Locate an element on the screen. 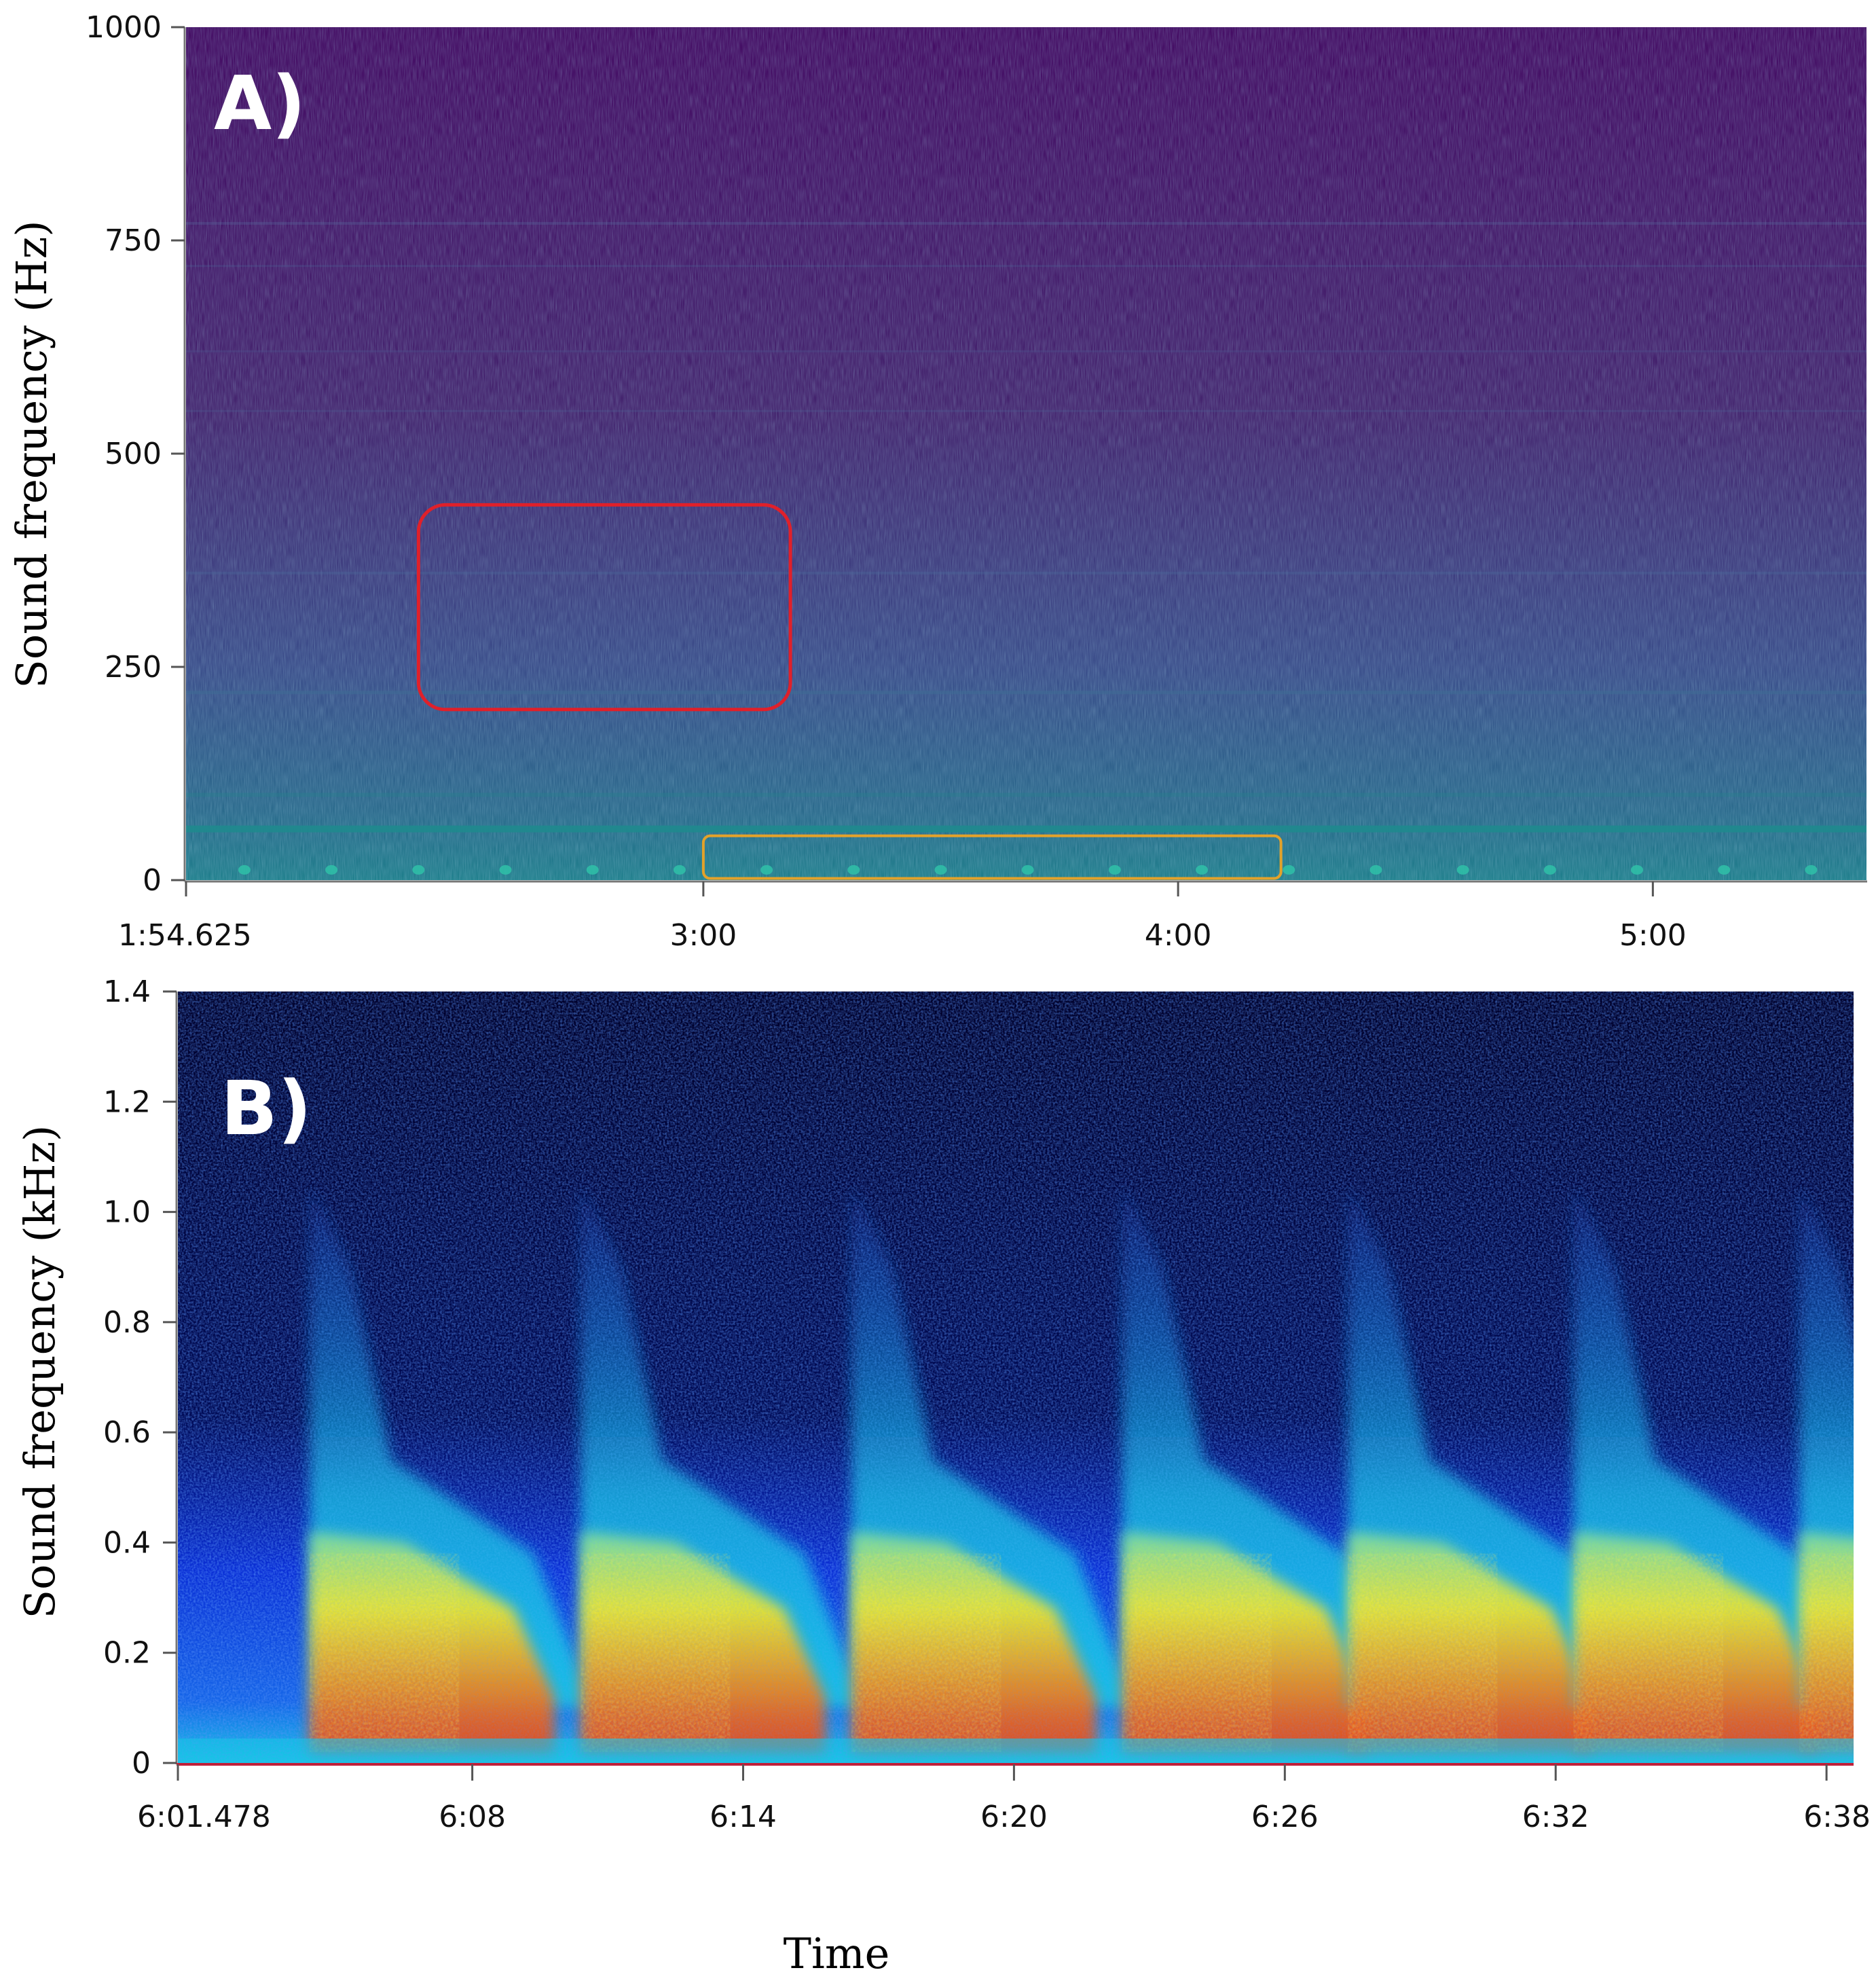  y-tick-label-a: 750 is located at coordinates (133, 240).